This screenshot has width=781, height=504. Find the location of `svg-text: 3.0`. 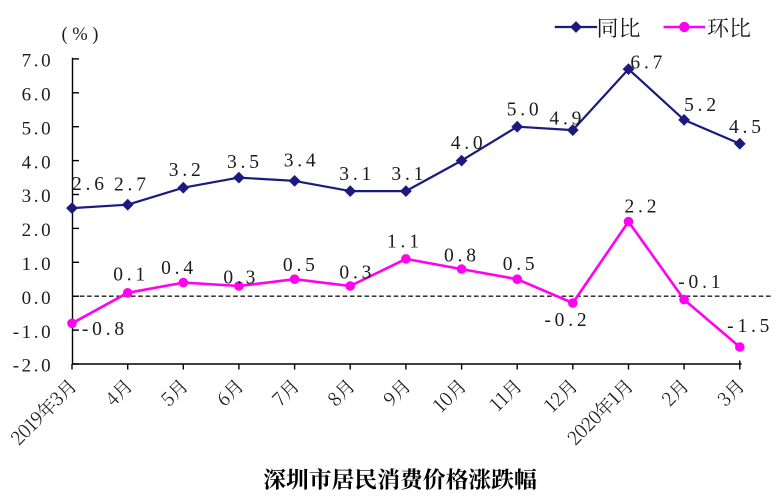

svg-text: 3.0 is located at coordinates (38, 196).